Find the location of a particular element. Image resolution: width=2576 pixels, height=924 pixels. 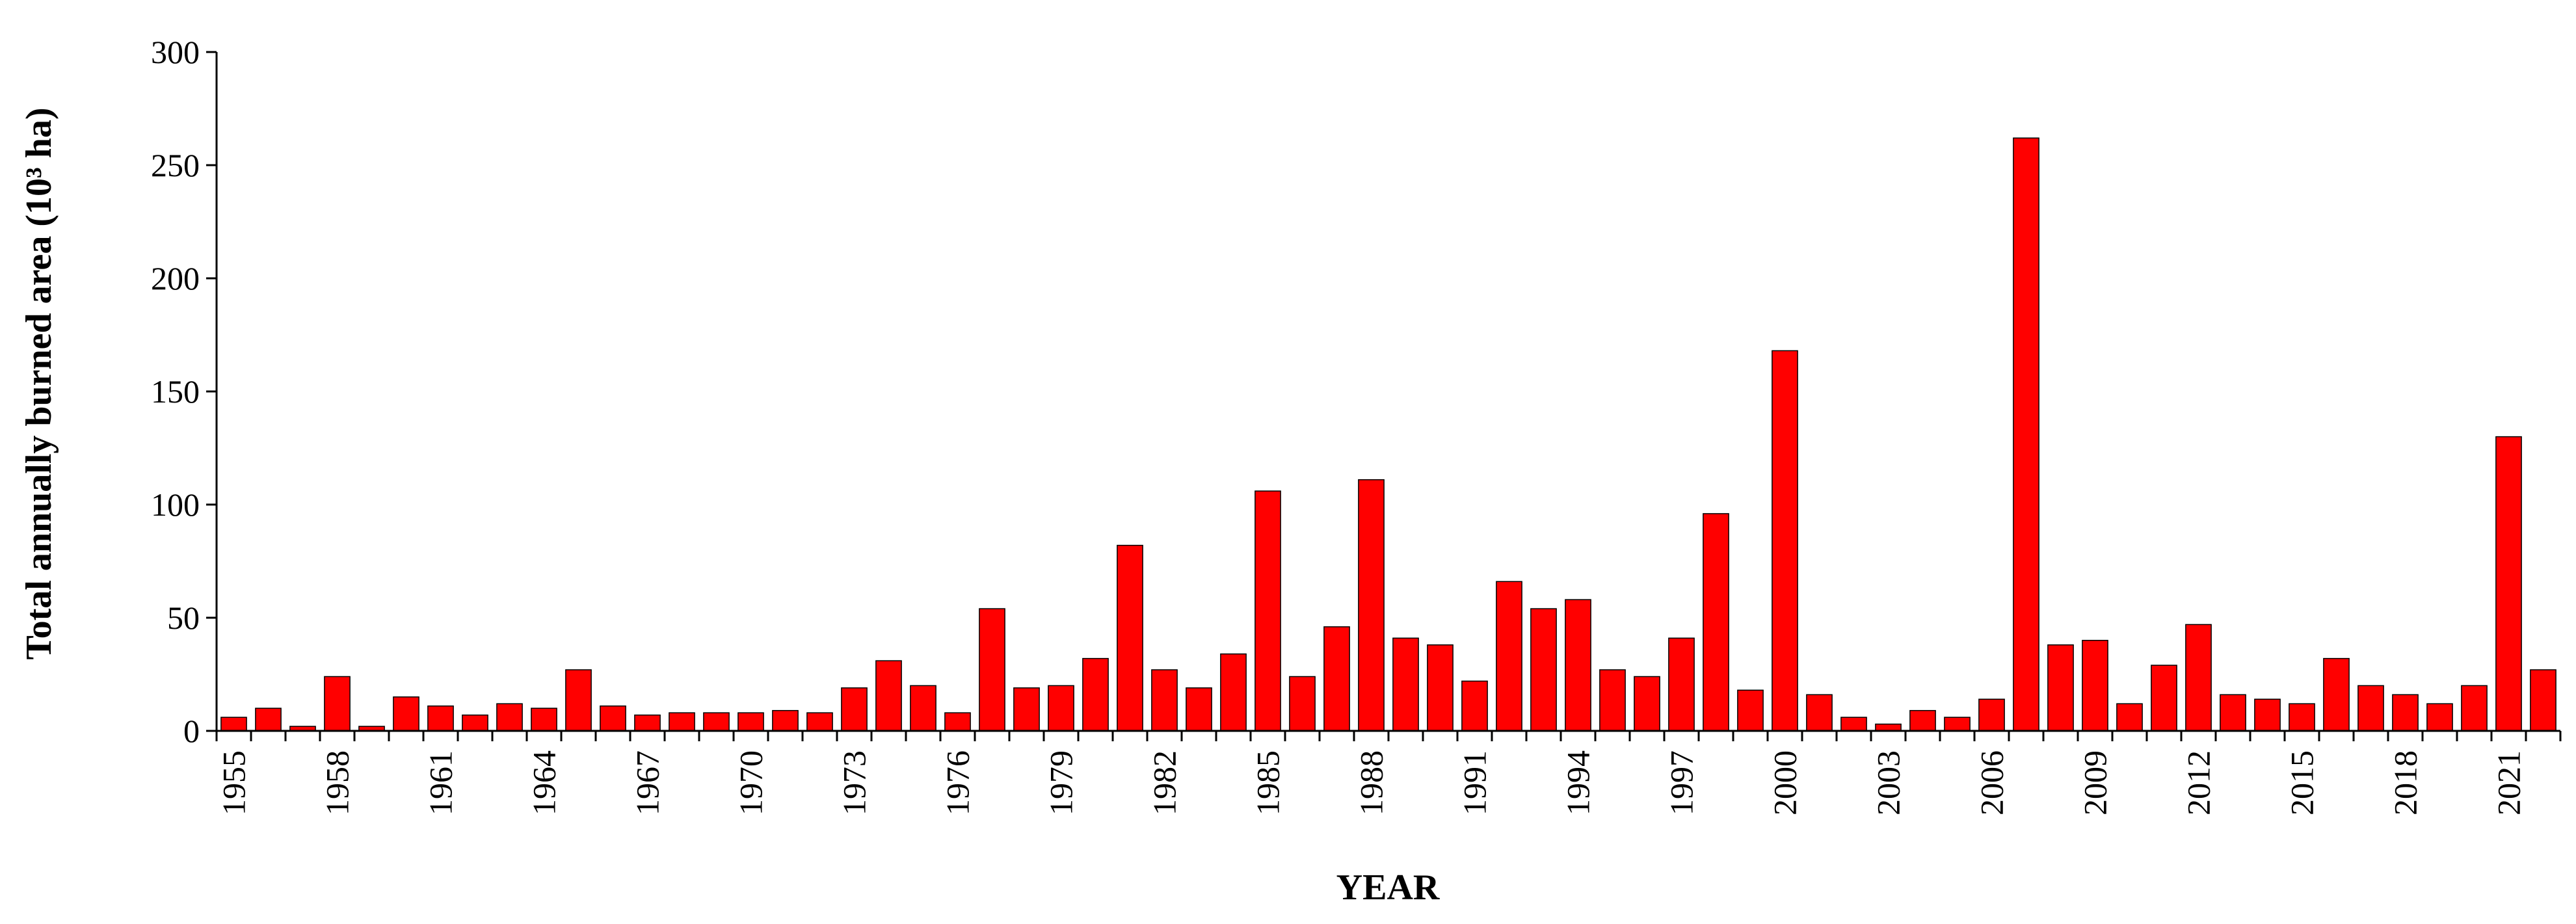

bar-1965 is located at coordinates (578, 700).